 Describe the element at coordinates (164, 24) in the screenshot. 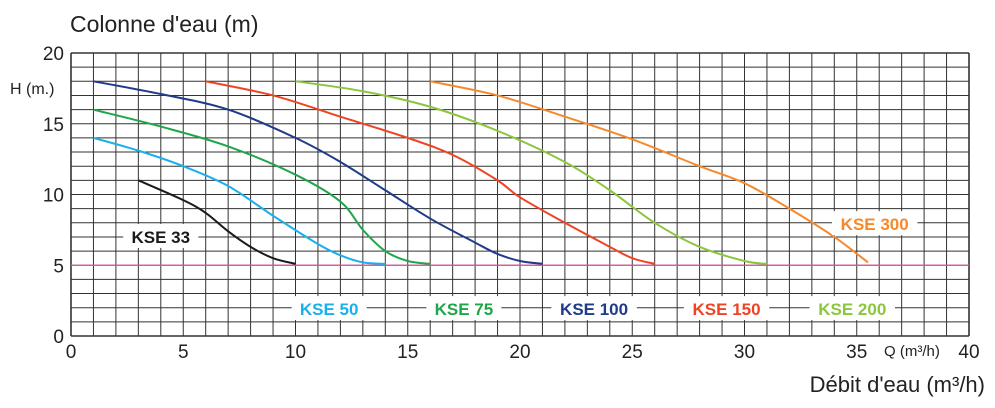

I see `chart-title: Colonne d'eau (m)` at that location.